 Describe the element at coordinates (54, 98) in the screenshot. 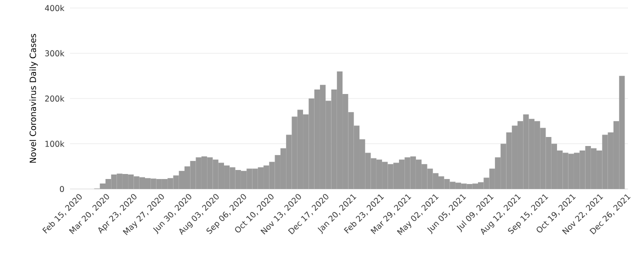

I see `y-tick-label: 200k` at that location.